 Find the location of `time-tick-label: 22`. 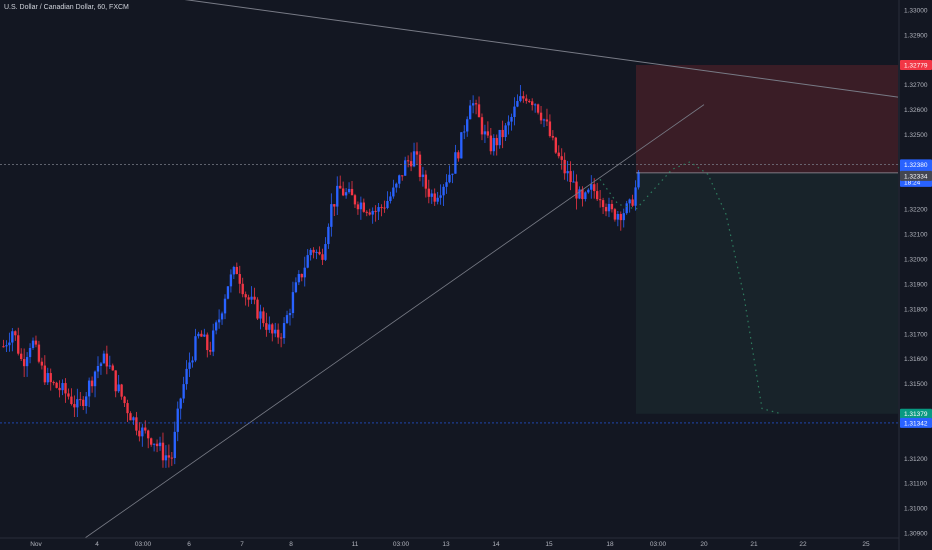

time-tick-label: 22 is located at coordinates (803, 544).